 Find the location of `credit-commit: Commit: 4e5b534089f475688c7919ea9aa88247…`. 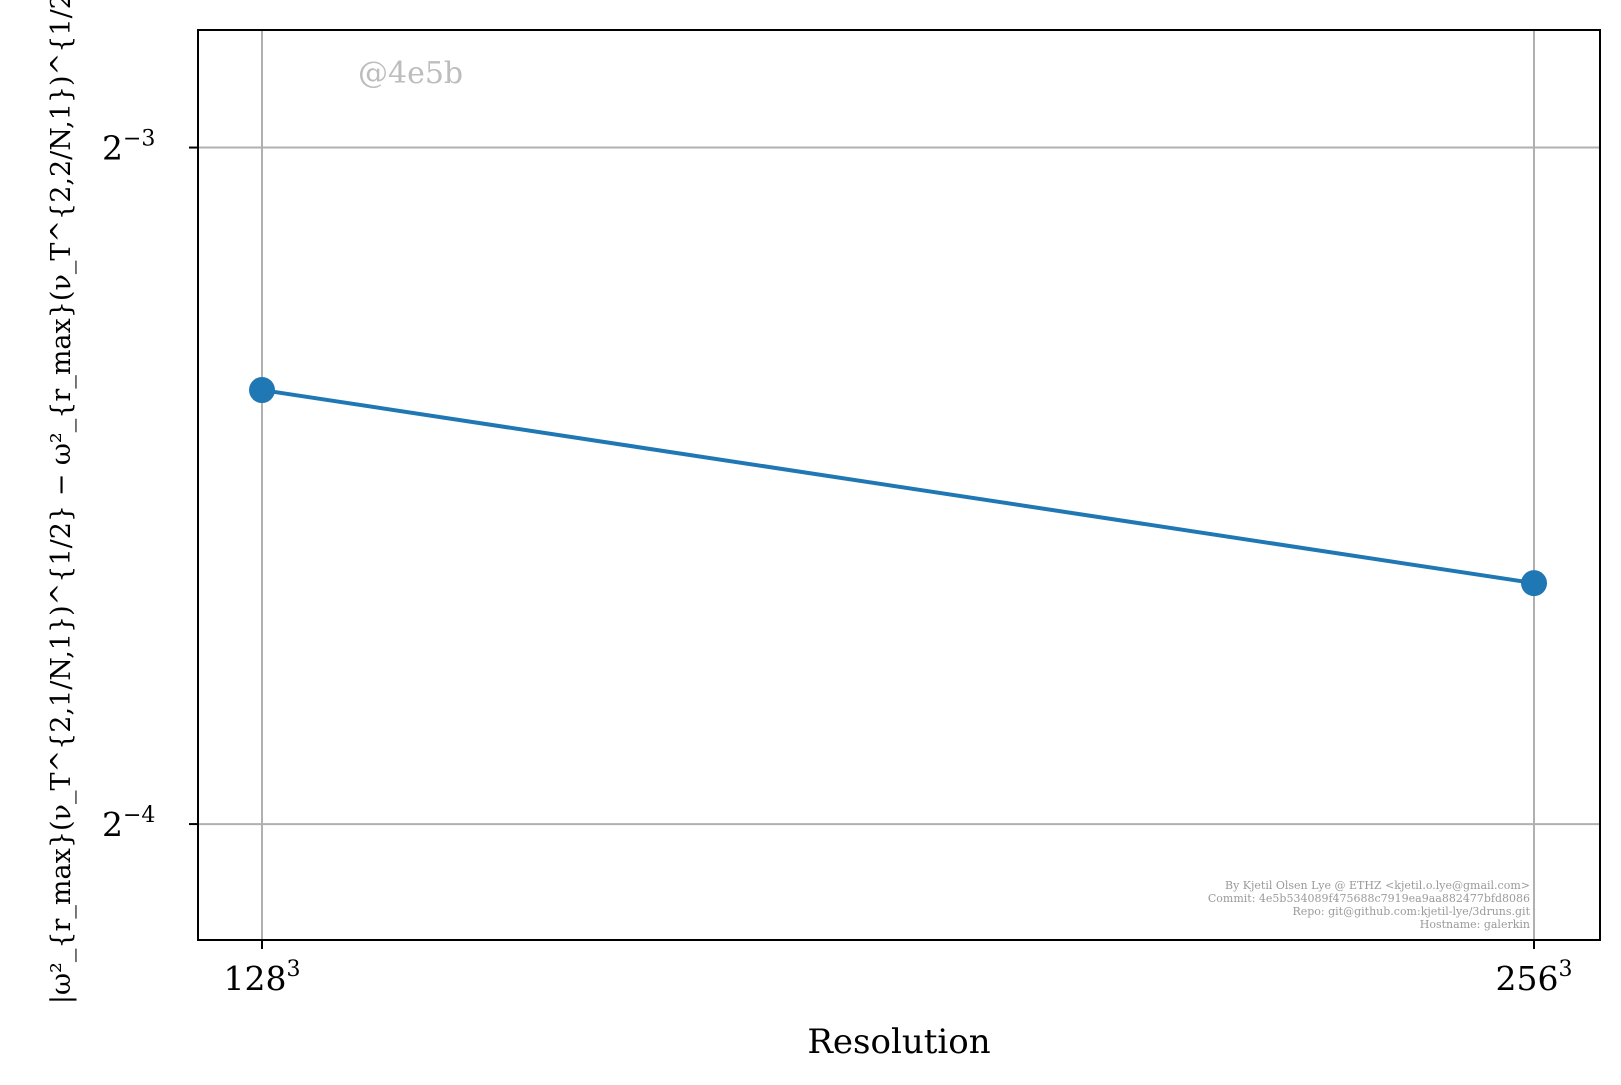

credit-commit: Commit: 4e5b534089f475688c7919ea9aa88247… is located at coordinates (1369, 898).